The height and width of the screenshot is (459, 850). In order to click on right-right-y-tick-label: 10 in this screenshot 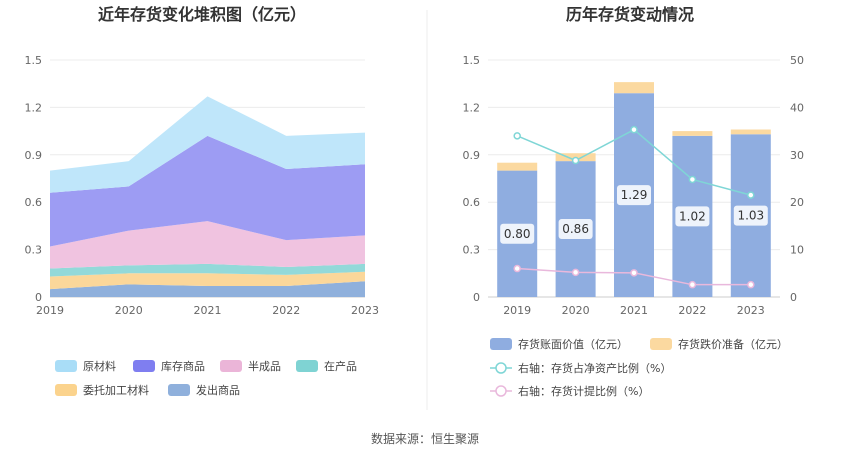, I will do `click(797, 250)`.